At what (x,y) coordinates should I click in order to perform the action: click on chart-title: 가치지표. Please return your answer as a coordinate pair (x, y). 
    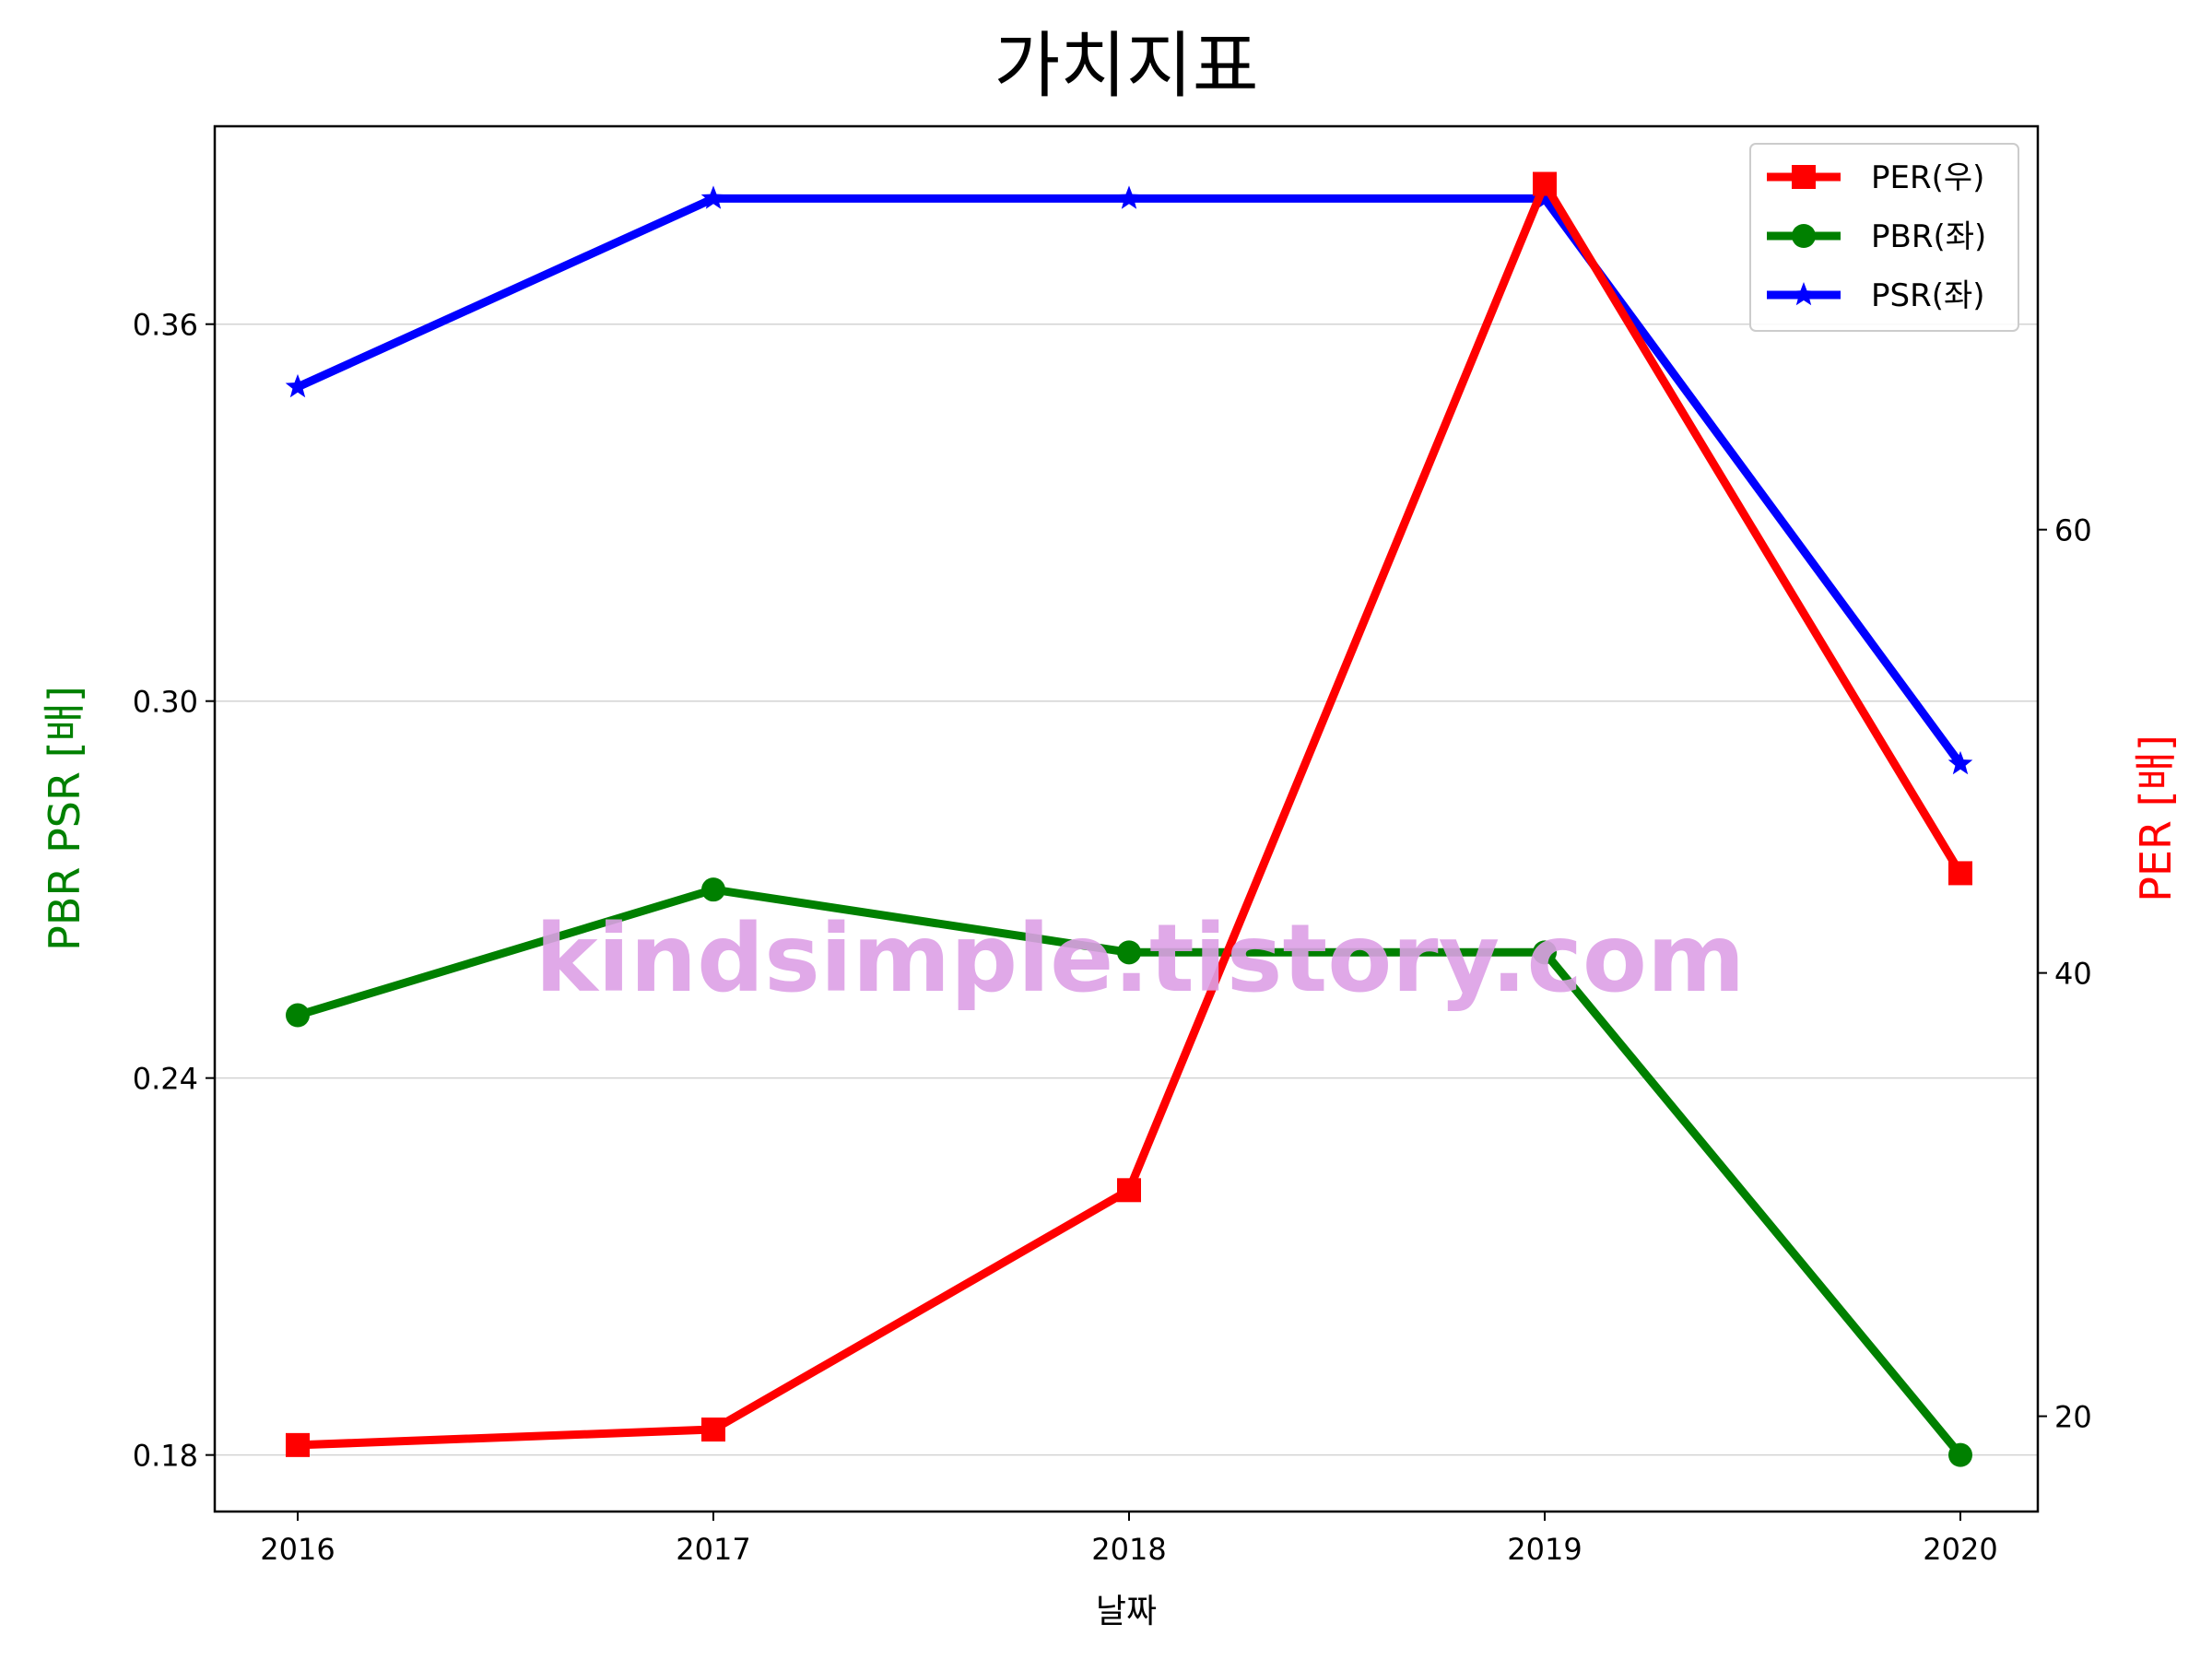
    Looking at the image, I should click on (1126, 66).